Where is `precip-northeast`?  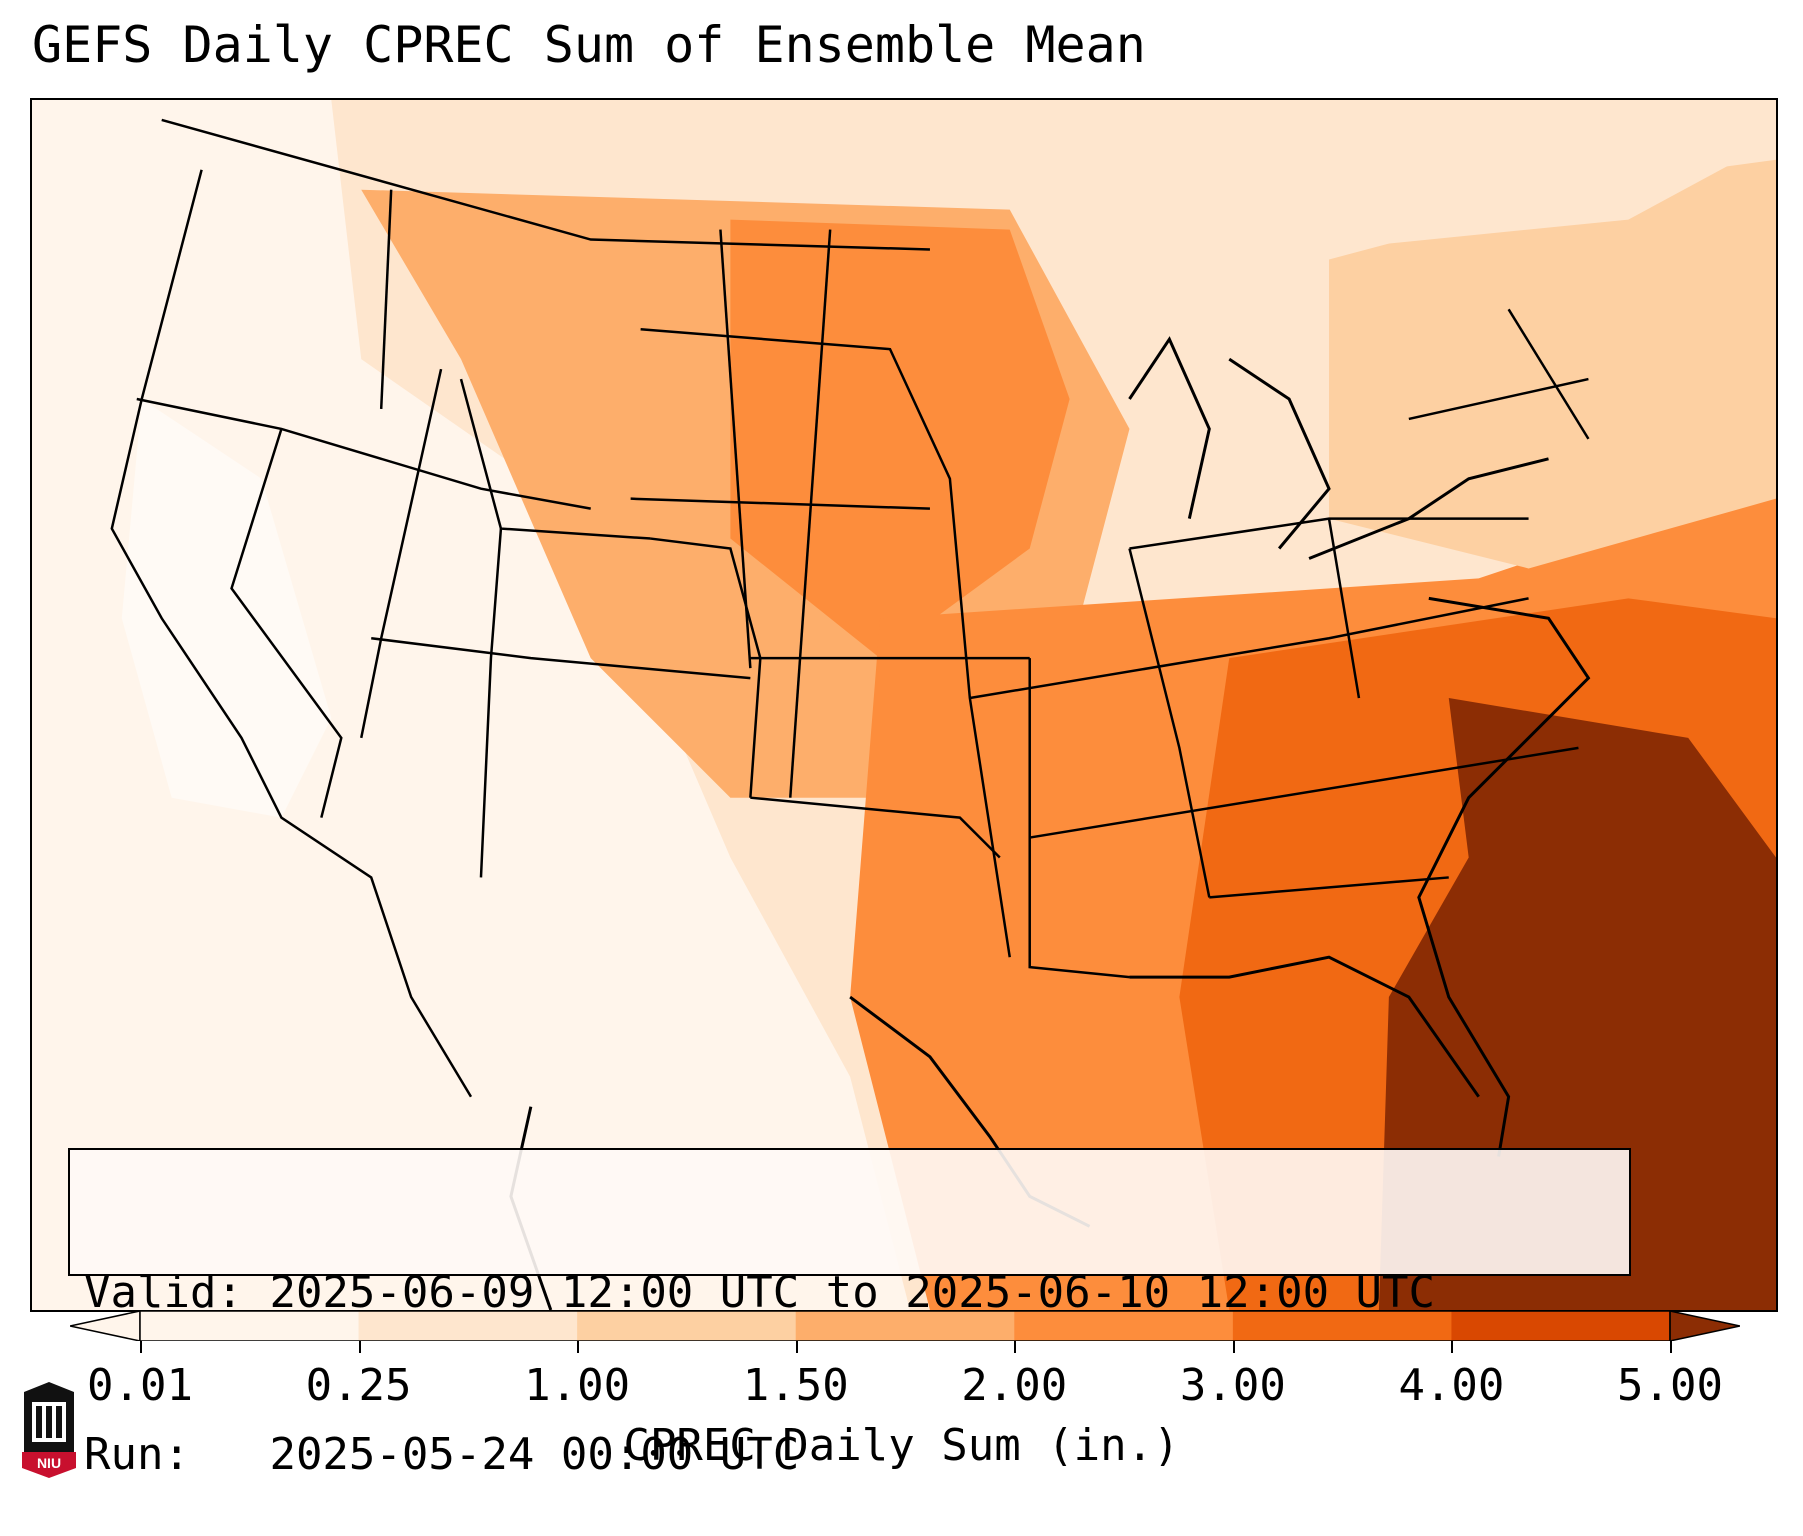 precip-northeast is located at coordinates (1552, 364).